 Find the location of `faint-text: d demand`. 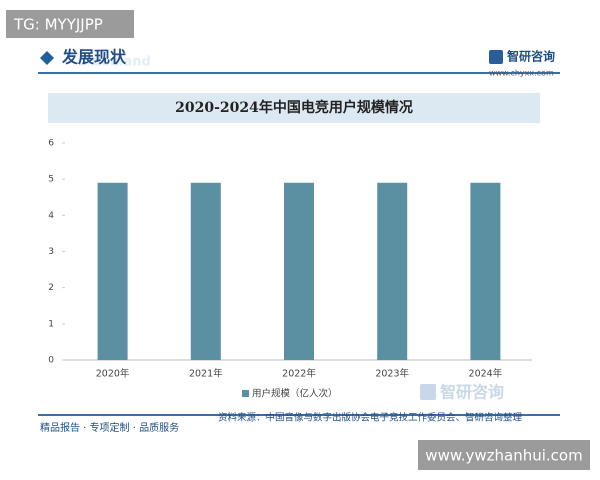

faint-text: d demand is located at coordinates (114, 62).